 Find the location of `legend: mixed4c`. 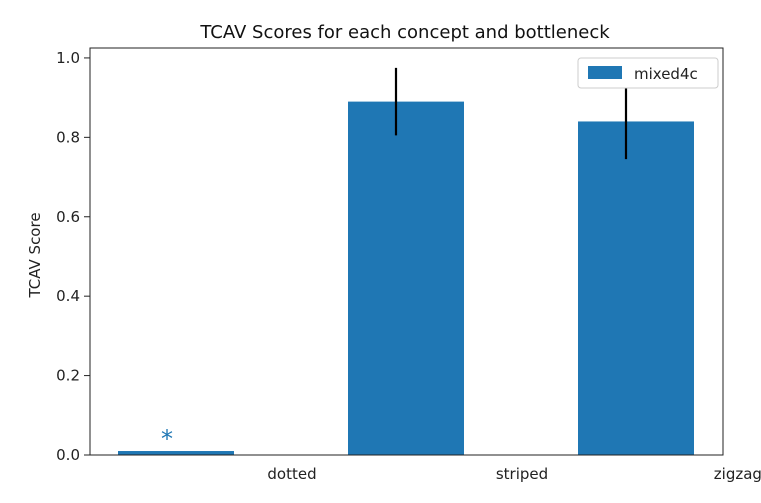

legend: mixed4c is located at coordinates (648, 73).